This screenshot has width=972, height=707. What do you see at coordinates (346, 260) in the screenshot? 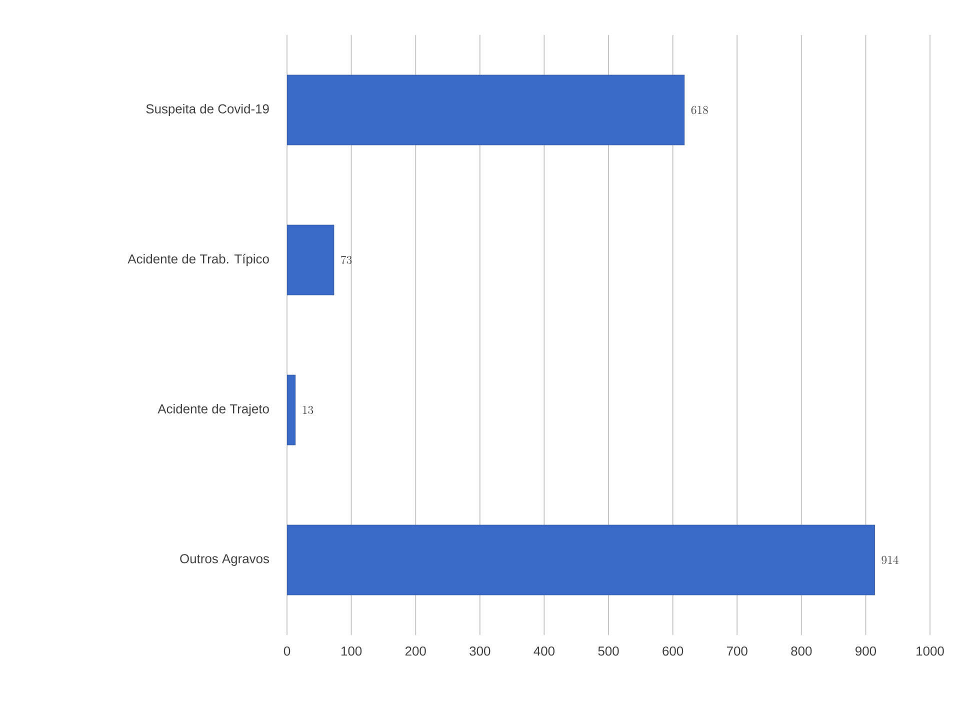
I see `data-label: 73` at bounding box center [346, 260].